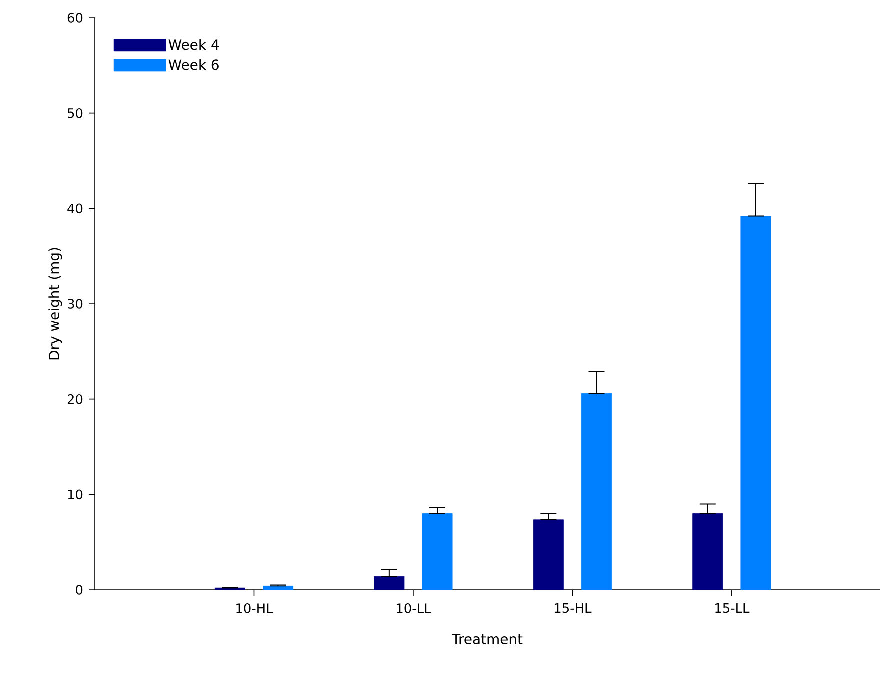 This screenshot has width=880, height=682. I want to click on legend-label: Week 6, so click(193, 64).